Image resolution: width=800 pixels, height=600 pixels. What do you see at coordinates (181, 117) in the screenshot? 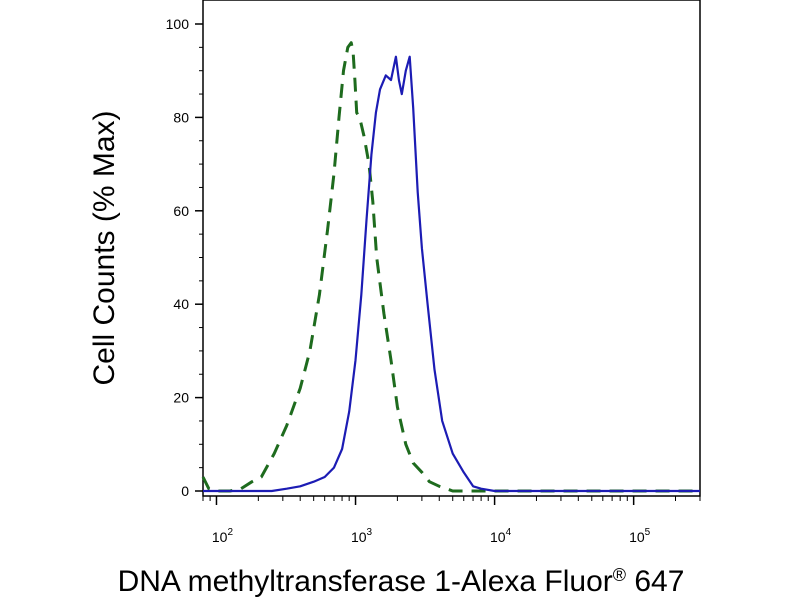
I see `y-tick-label: 80` at bounding box center [181, 117].